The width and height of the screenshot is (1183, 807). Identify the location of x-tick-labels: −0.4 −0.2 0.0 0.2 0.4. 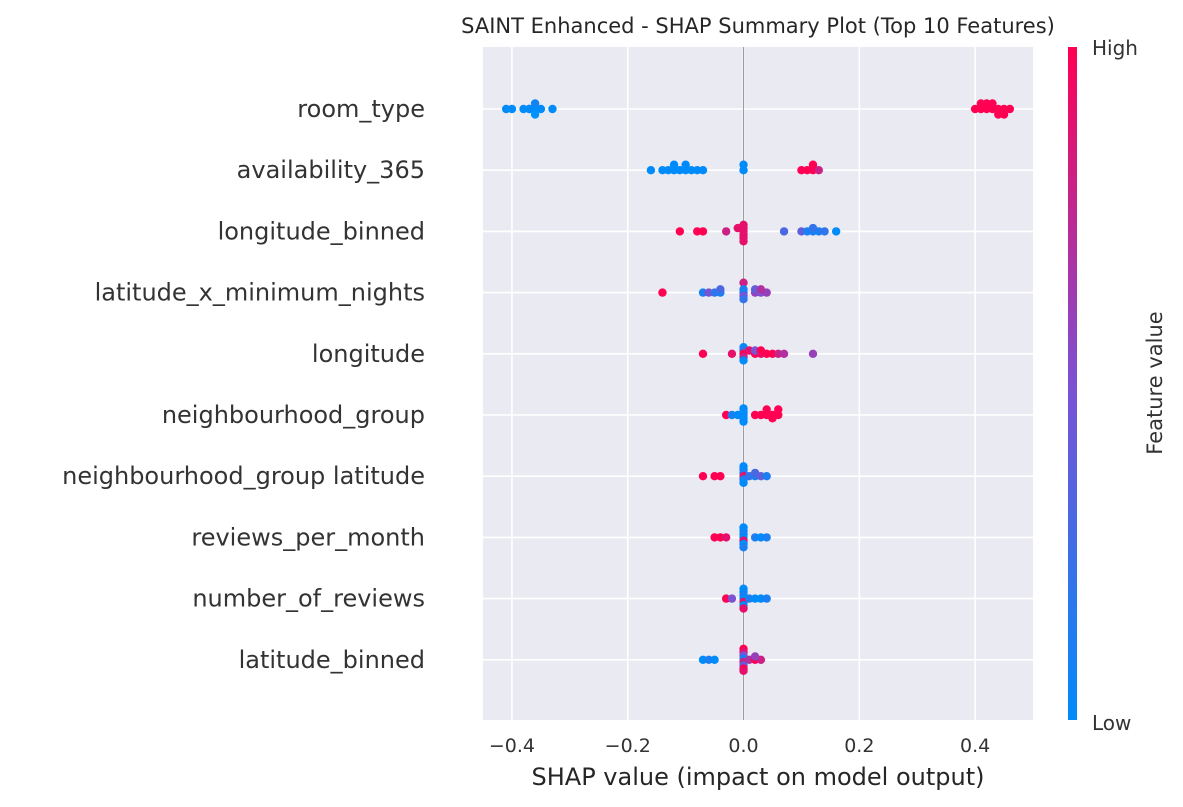
(739, 746).